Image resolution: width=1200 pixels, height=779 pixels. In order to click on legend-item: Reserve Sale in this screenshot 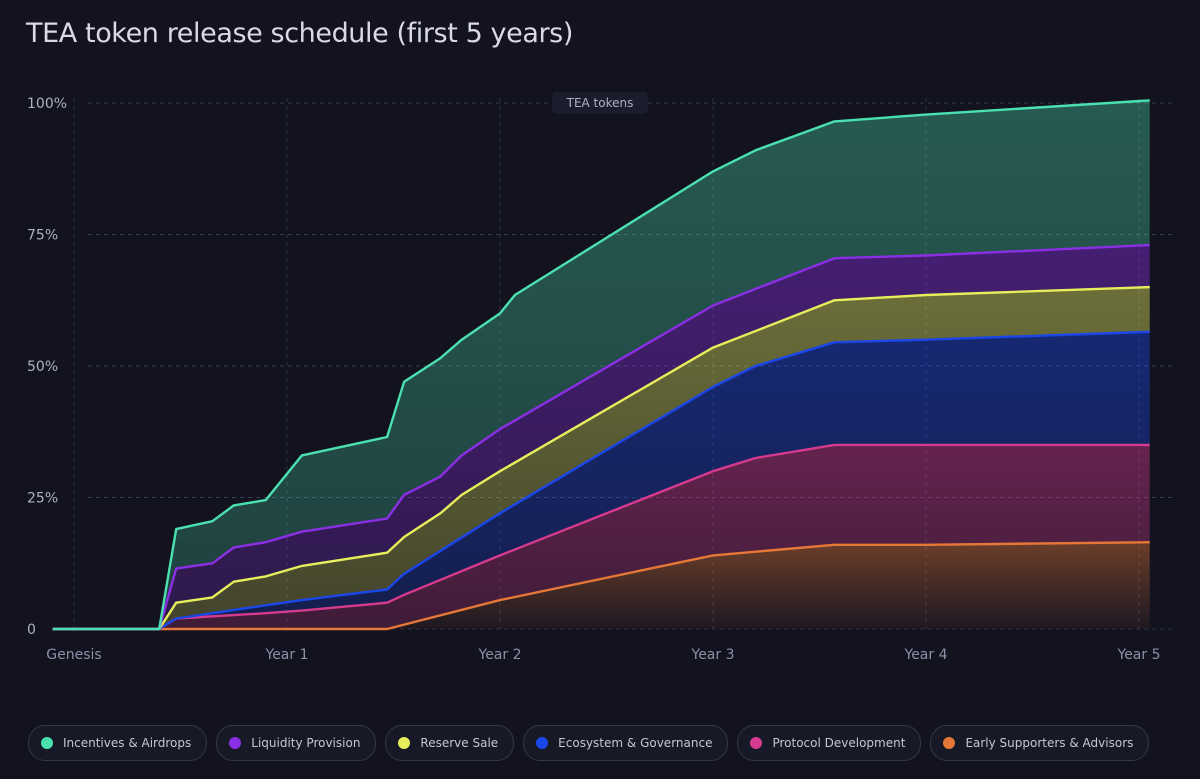, I will do `click(450, 743)`.